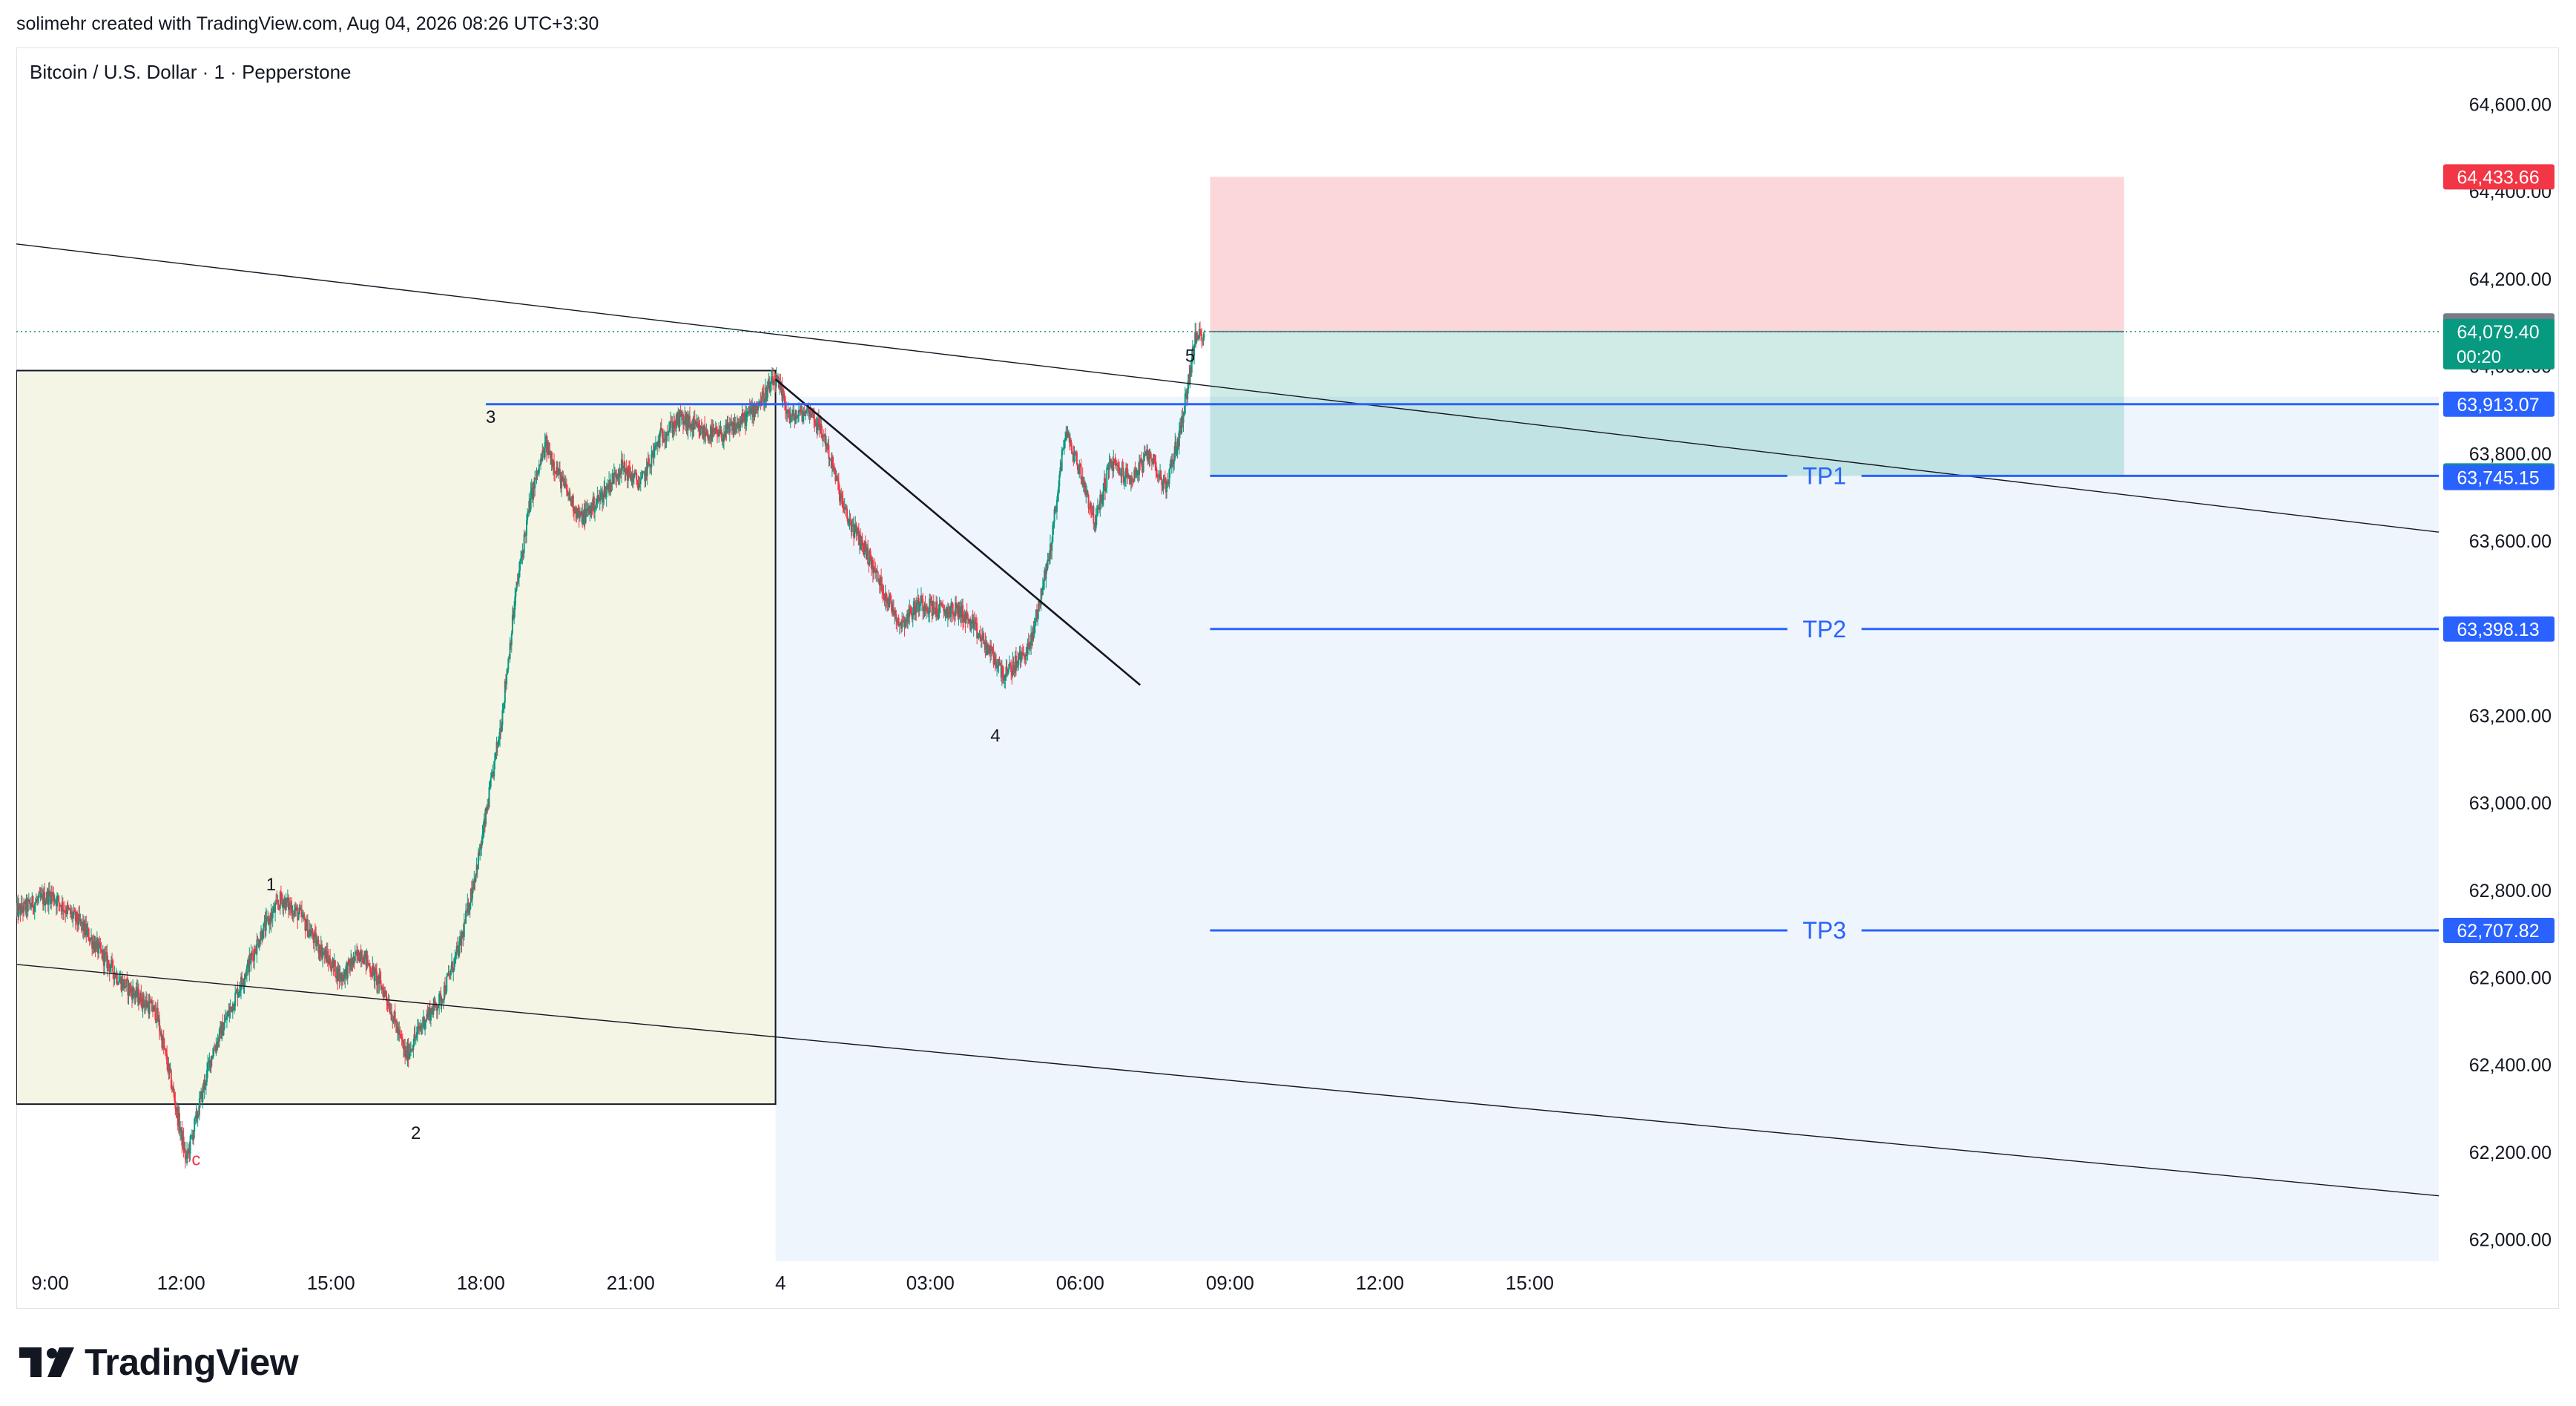 The height and width of the screenshot is (1406, 2576). Describe the element at coordinates (631, 1283) in the screenshot. I see `x-tick-label: 21:00` at that location.